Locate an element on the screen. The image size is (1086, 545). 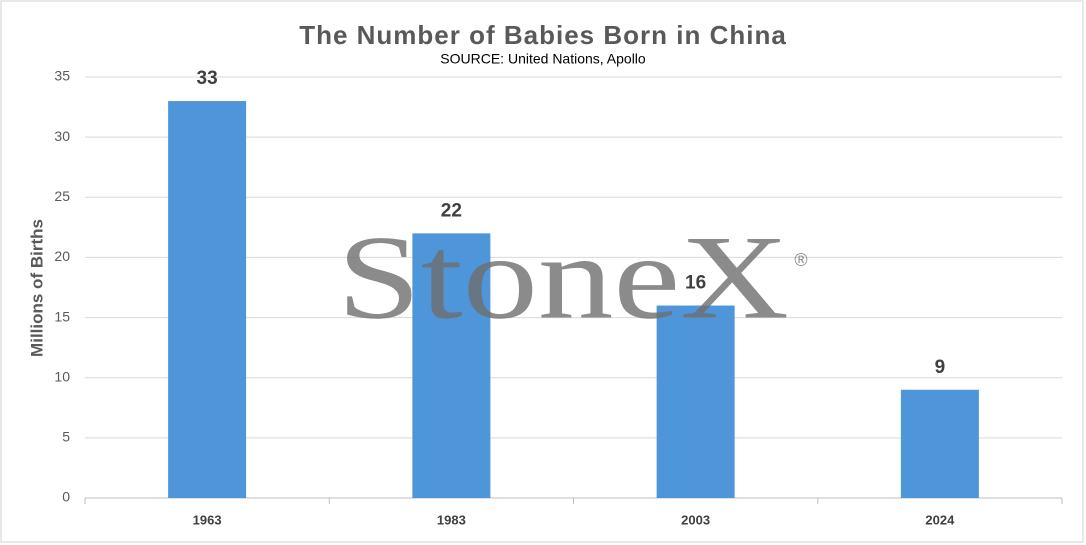
x-tick-label: 2003 is located at coordinates (695, 519).